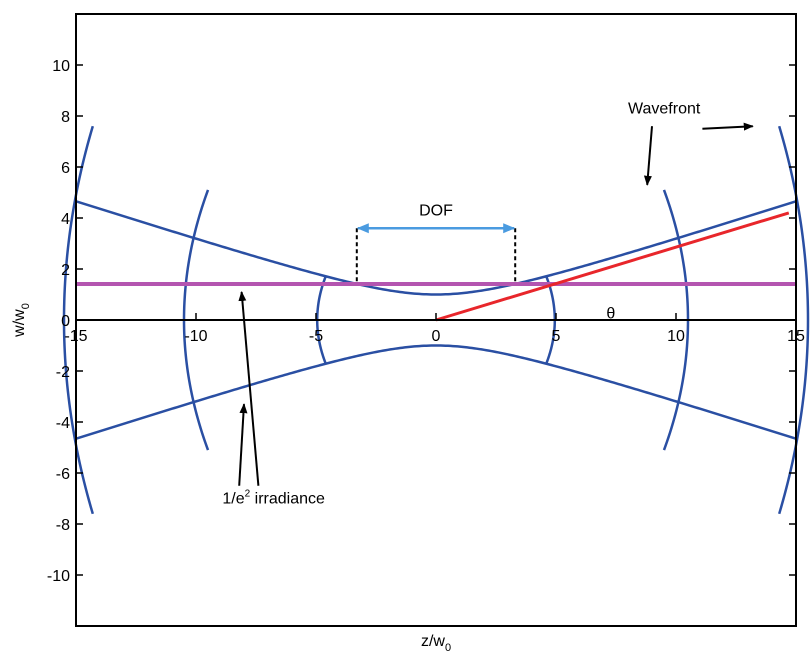 The width and height of the screenshot is (811, 654). I want to click on beam-envelope-upper, so click(436, 248).